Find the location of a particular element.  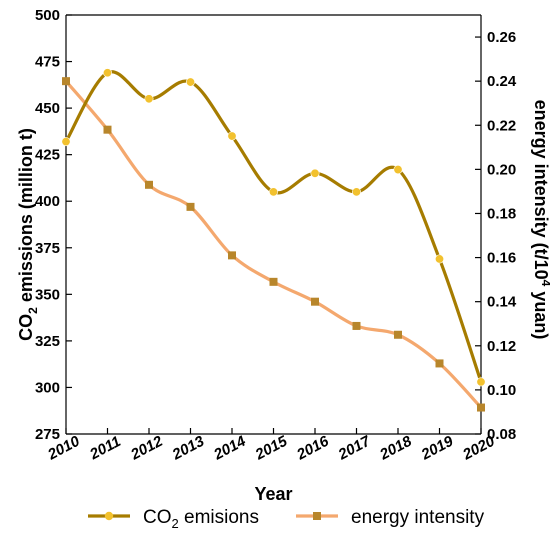

legend-label: energy intensity is located at coordinates (418, 517).